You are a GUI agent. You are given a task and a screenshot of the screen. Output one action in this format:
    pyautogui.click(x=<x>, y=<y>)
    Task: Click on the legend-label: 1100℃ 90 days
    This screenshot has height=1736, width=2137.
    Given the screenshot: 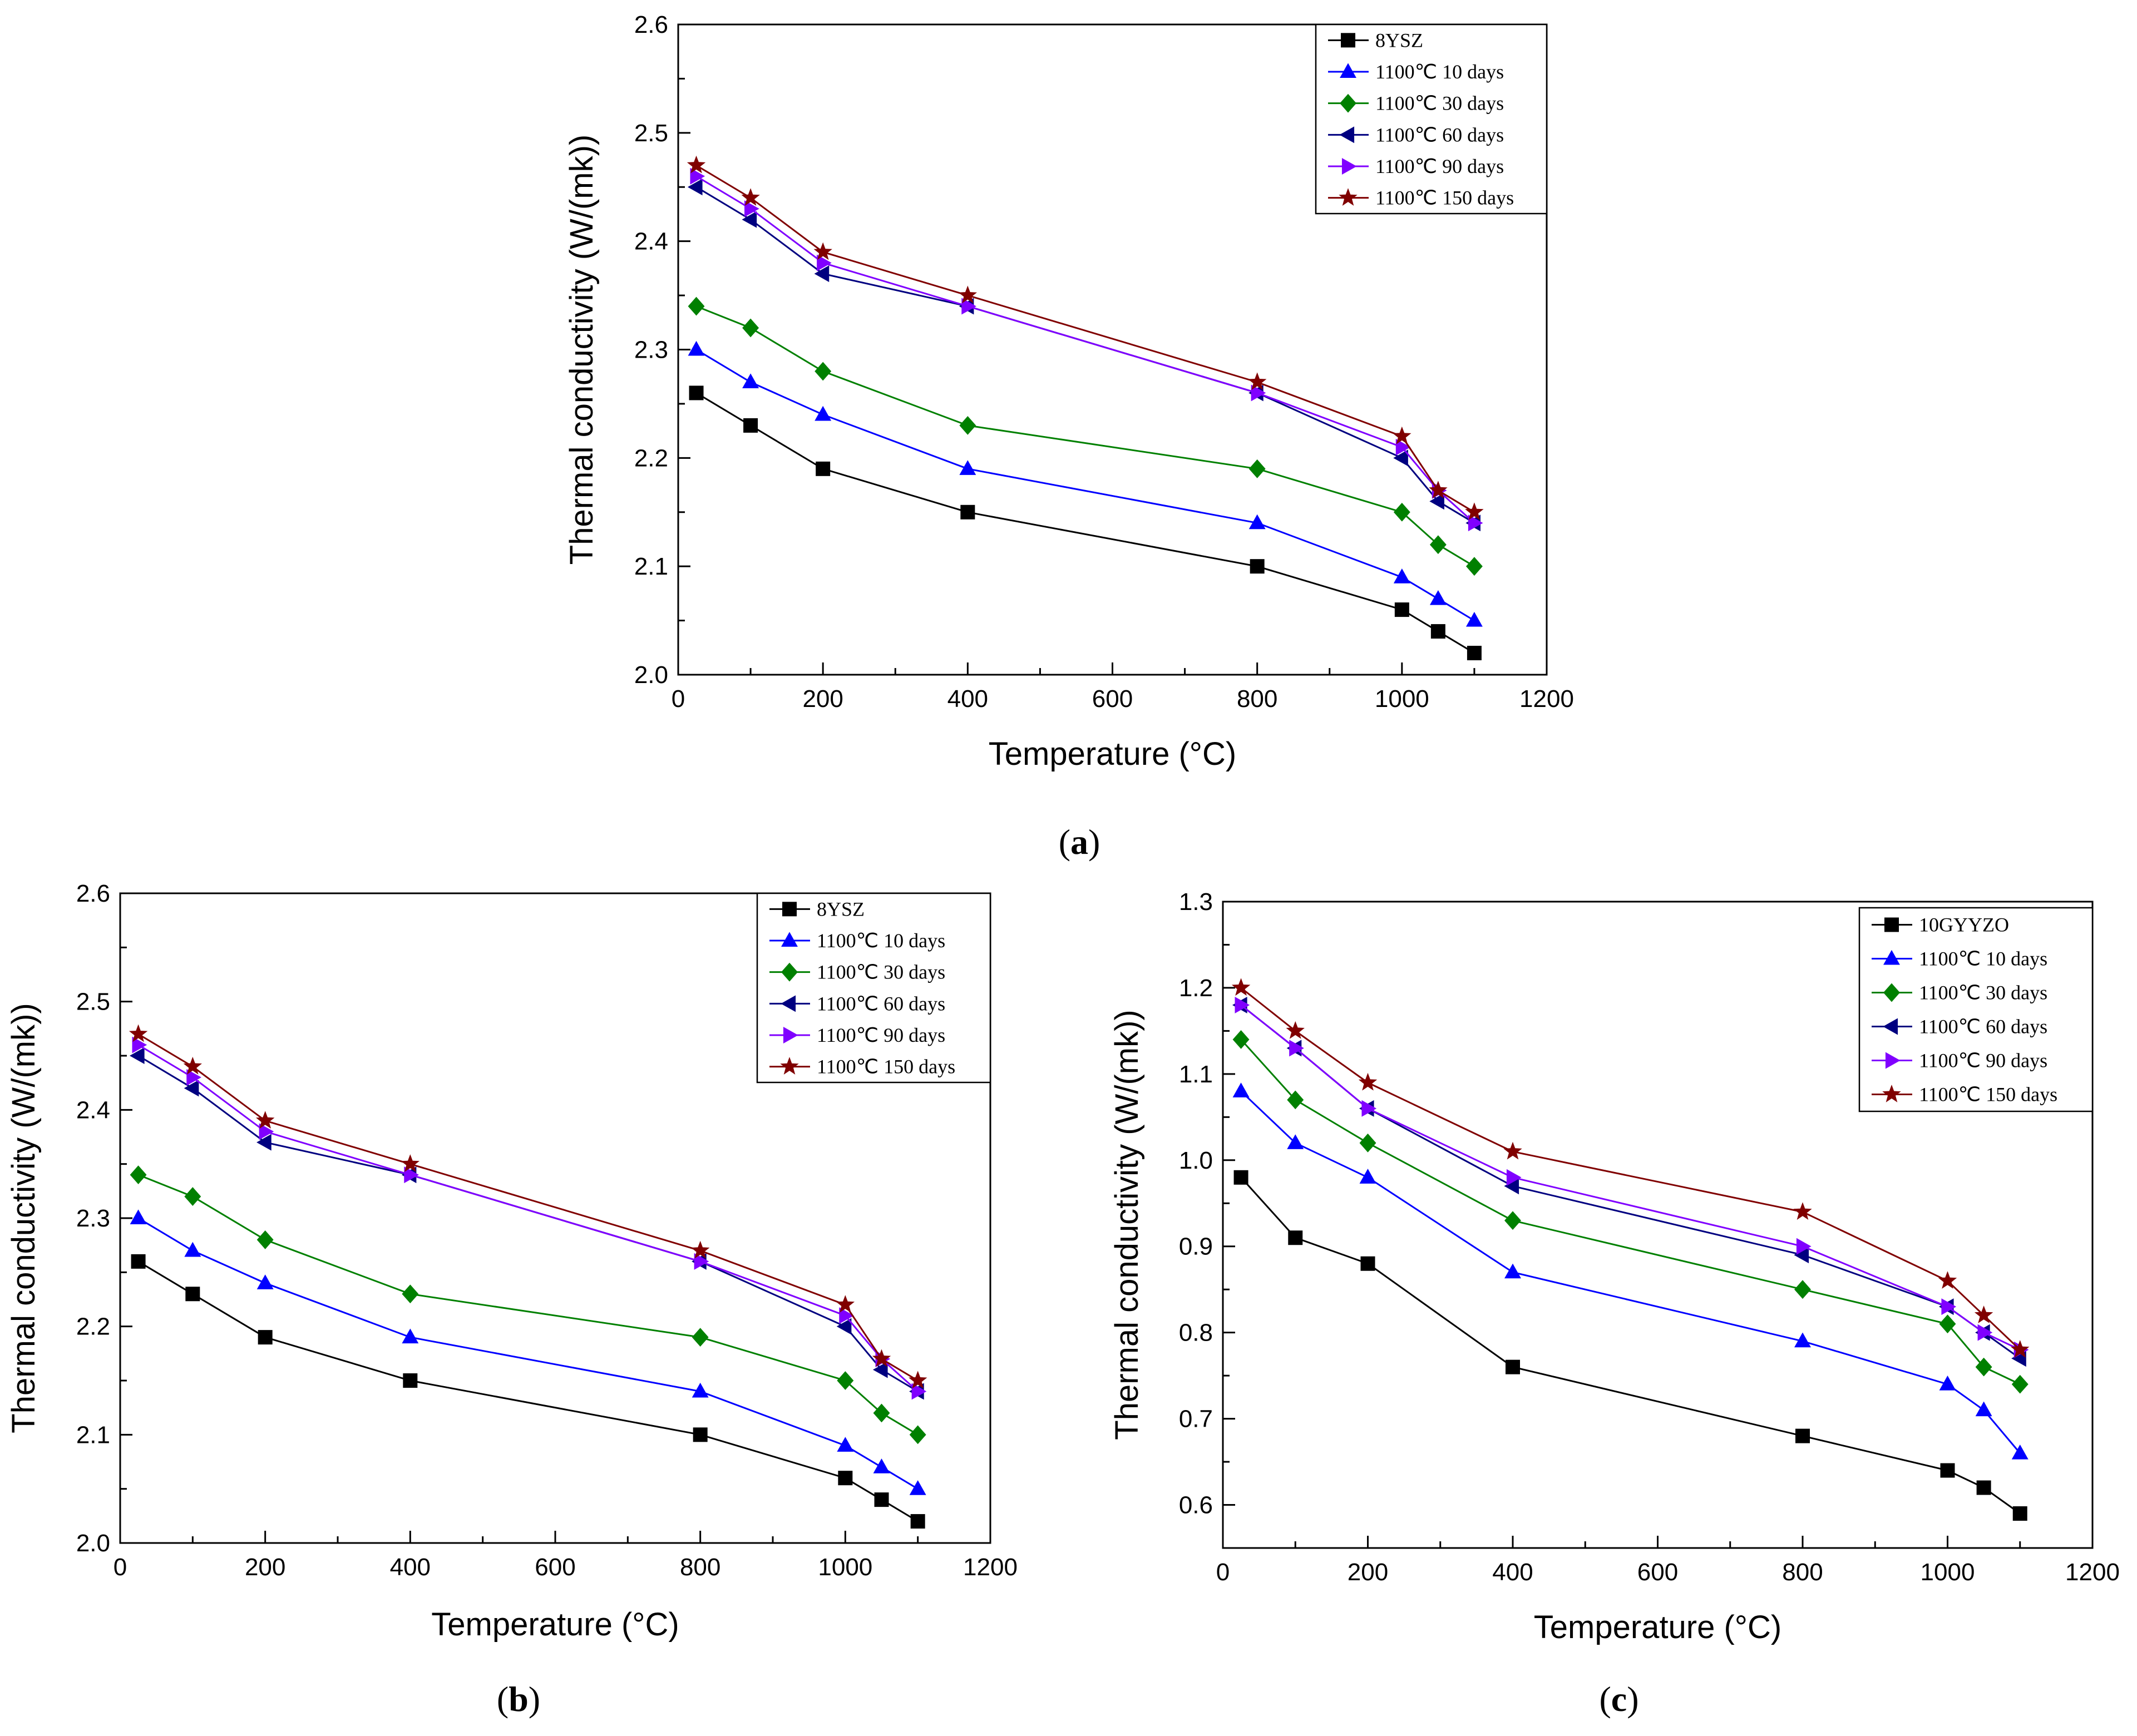 What is the action you would take?
    pyautogui.click(x=881, y=1035)
    